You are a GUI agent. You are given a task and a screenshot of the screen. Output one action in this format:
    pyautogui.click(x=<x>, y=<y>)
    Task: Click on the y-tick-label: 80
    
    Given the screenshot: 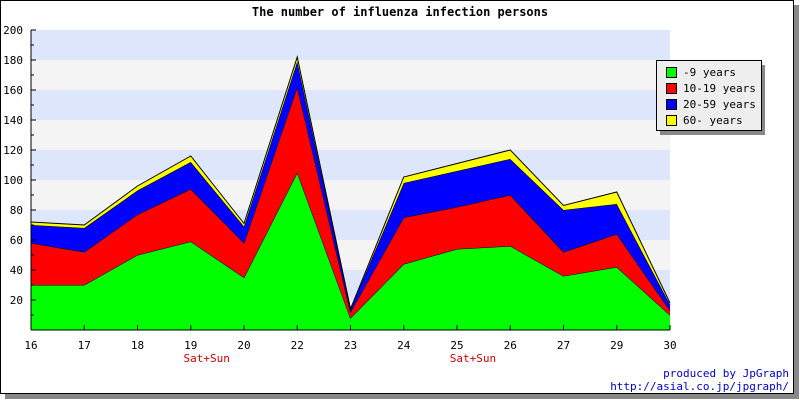 What is the action you would take?
    pyautogui.click(x=16, y=210)
    